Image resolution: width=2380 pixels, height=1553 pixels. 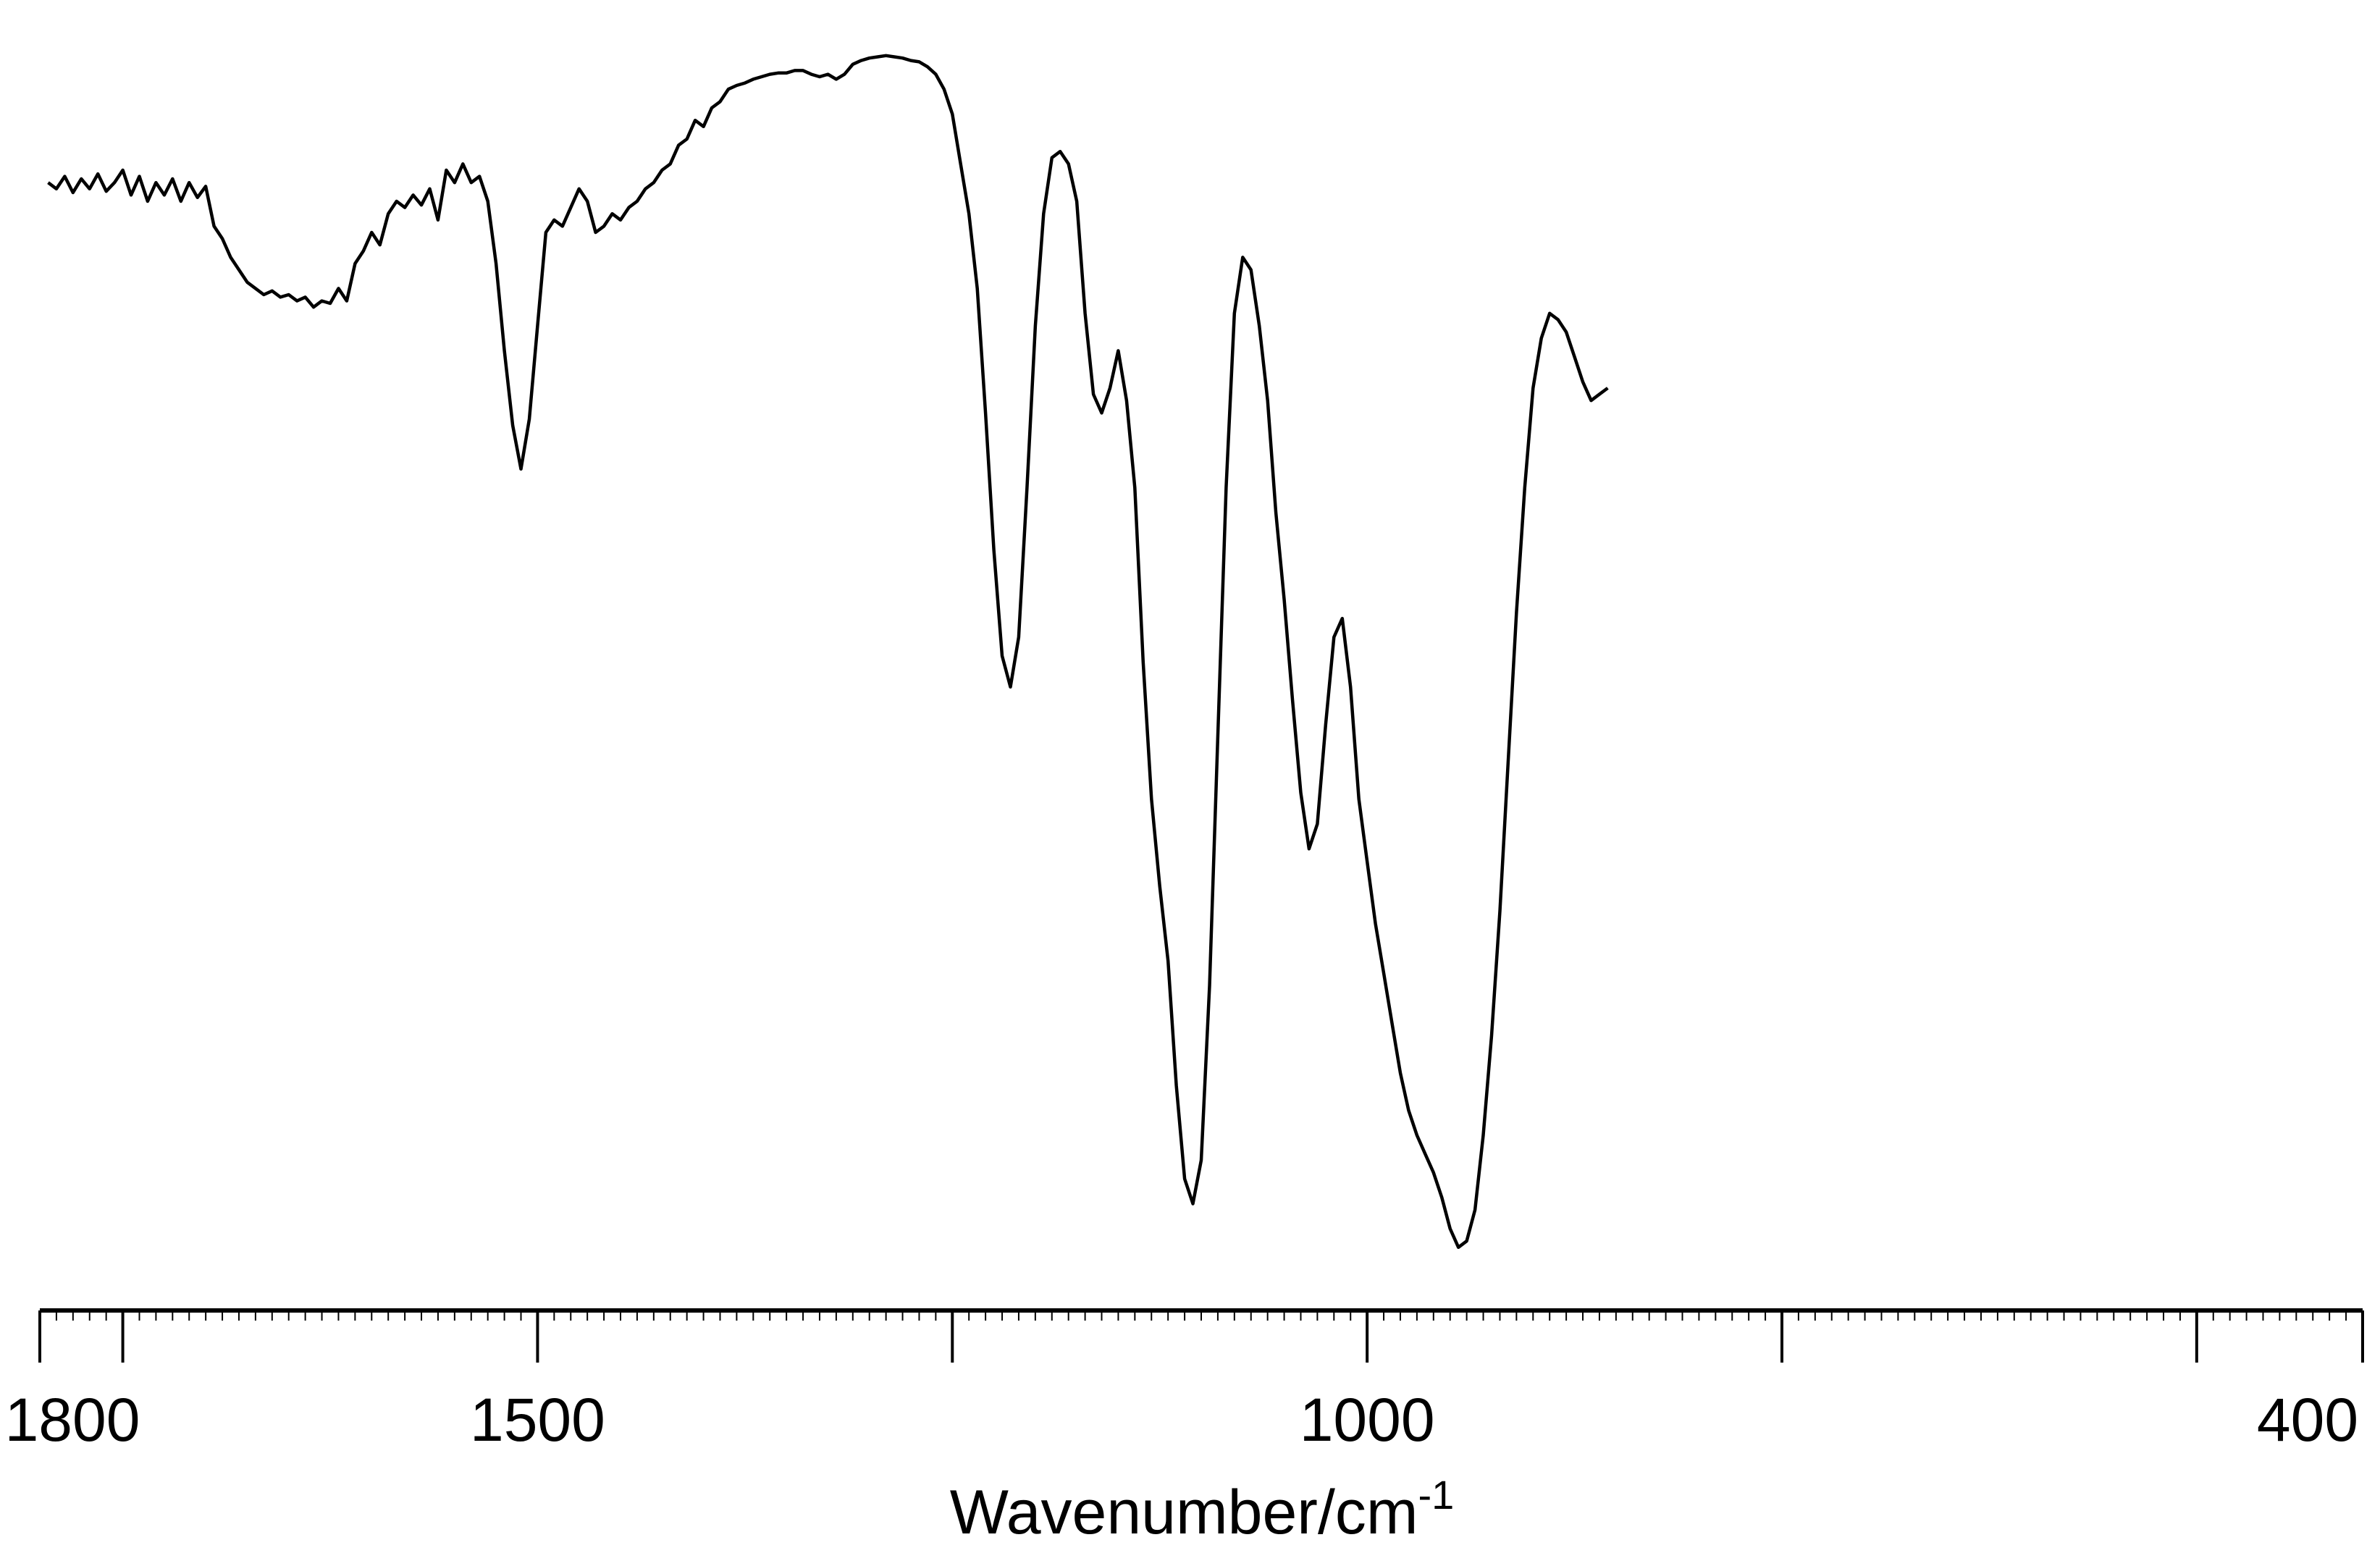 I want to click on x-axis-title: Wavenumber/cm-1, so click(x=1202, y=1509).